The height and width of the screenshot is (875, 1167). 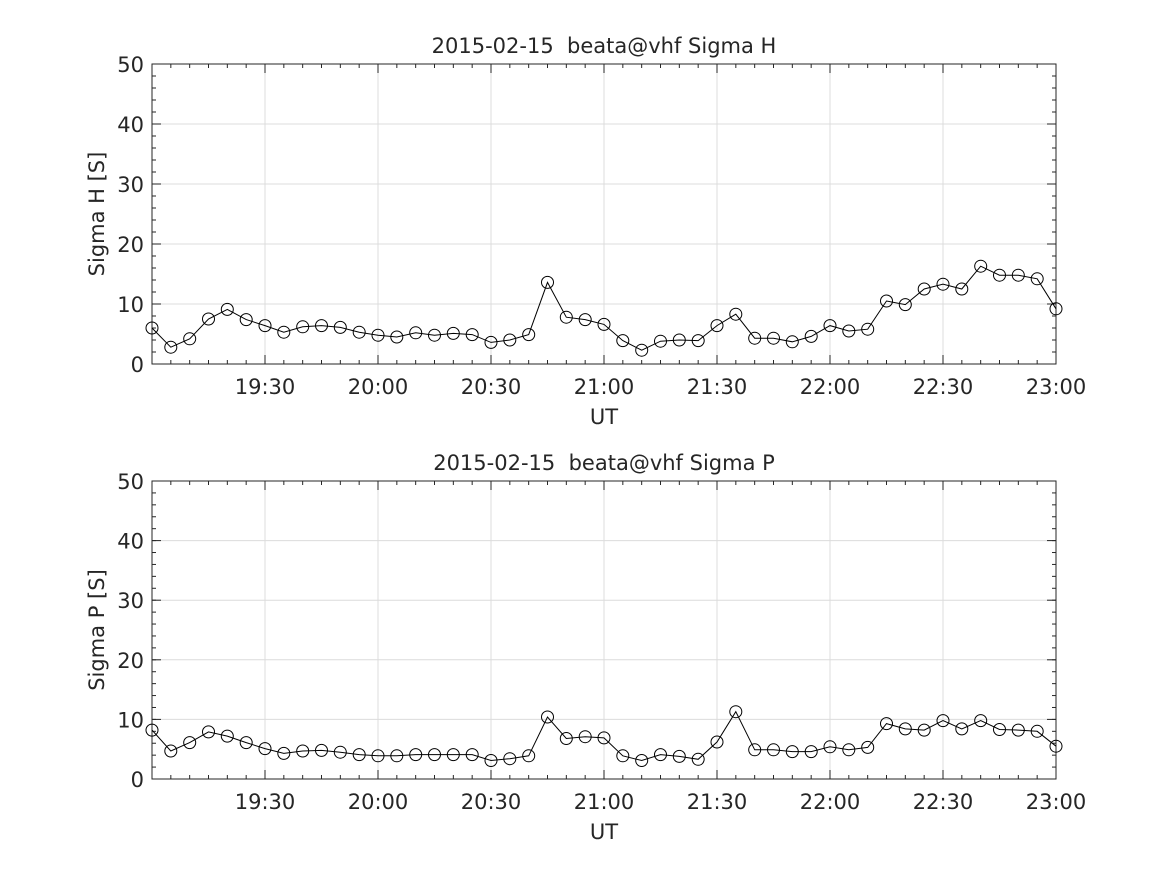 I want to click on x-tick-label: 23:00, so click(x=1056, y=387).